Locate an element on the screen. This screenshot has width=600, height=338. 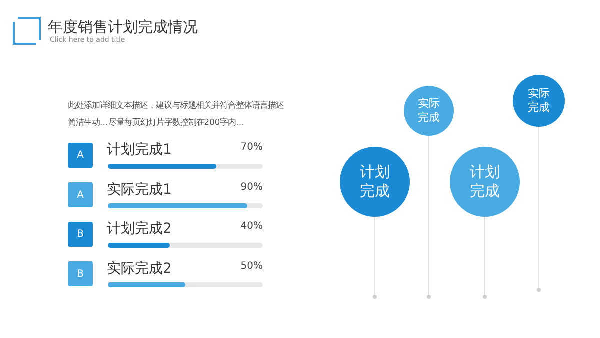
data-label: 40% is located at coordinates (251, 226).